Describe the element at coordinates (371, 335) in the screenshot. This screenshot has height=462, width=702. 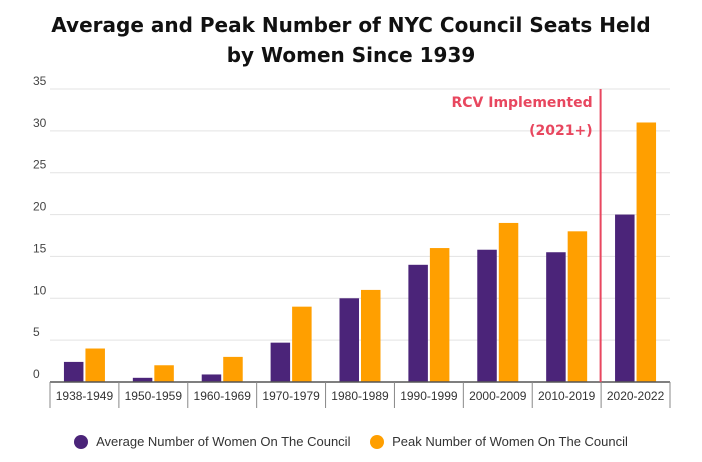
I see `bar-peak-1980-1989` at that location.